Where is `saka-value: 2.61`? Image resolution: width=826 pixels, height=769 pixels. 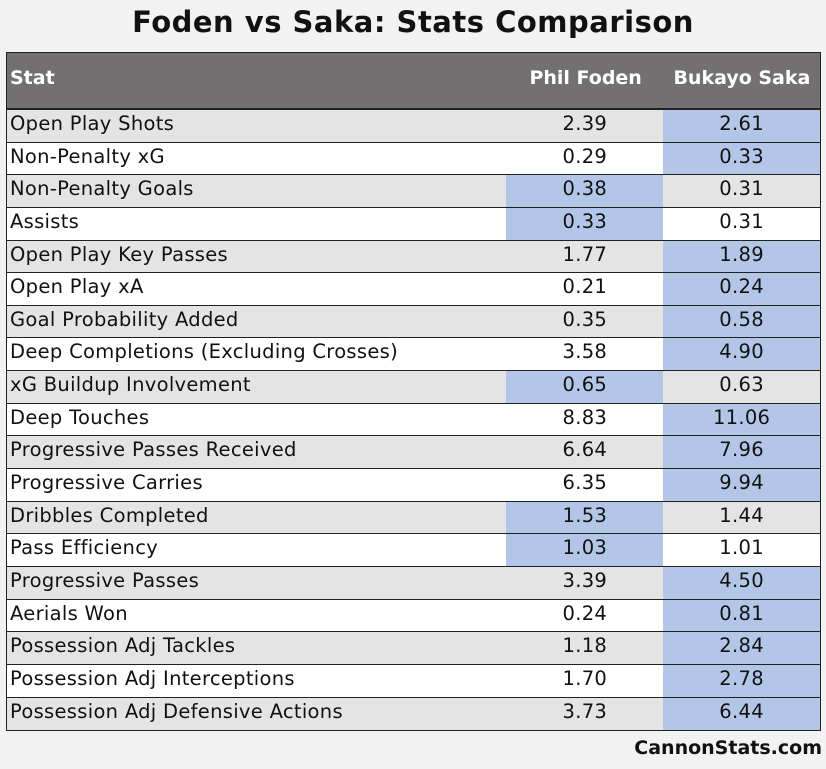 saka-value: 2.61 is located at coordinates (742, 126).